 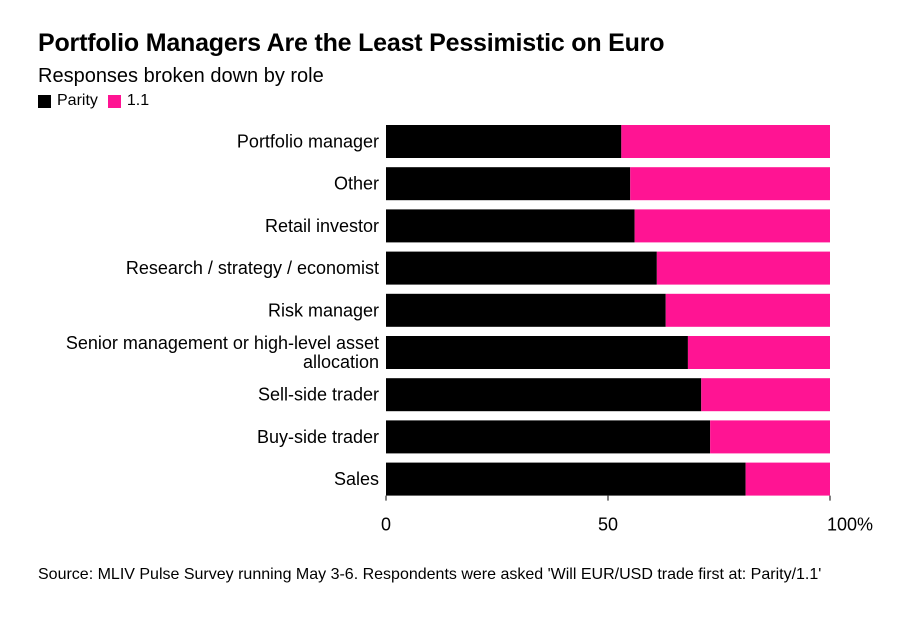 I want to click on bar-1-1-retail-investor, so click(x=732, y=226).